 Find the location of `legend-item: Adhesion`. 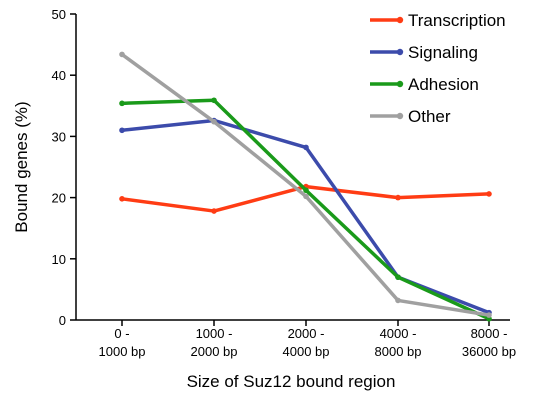

legend-item: Adhesion is located at coordinates (424, 84).